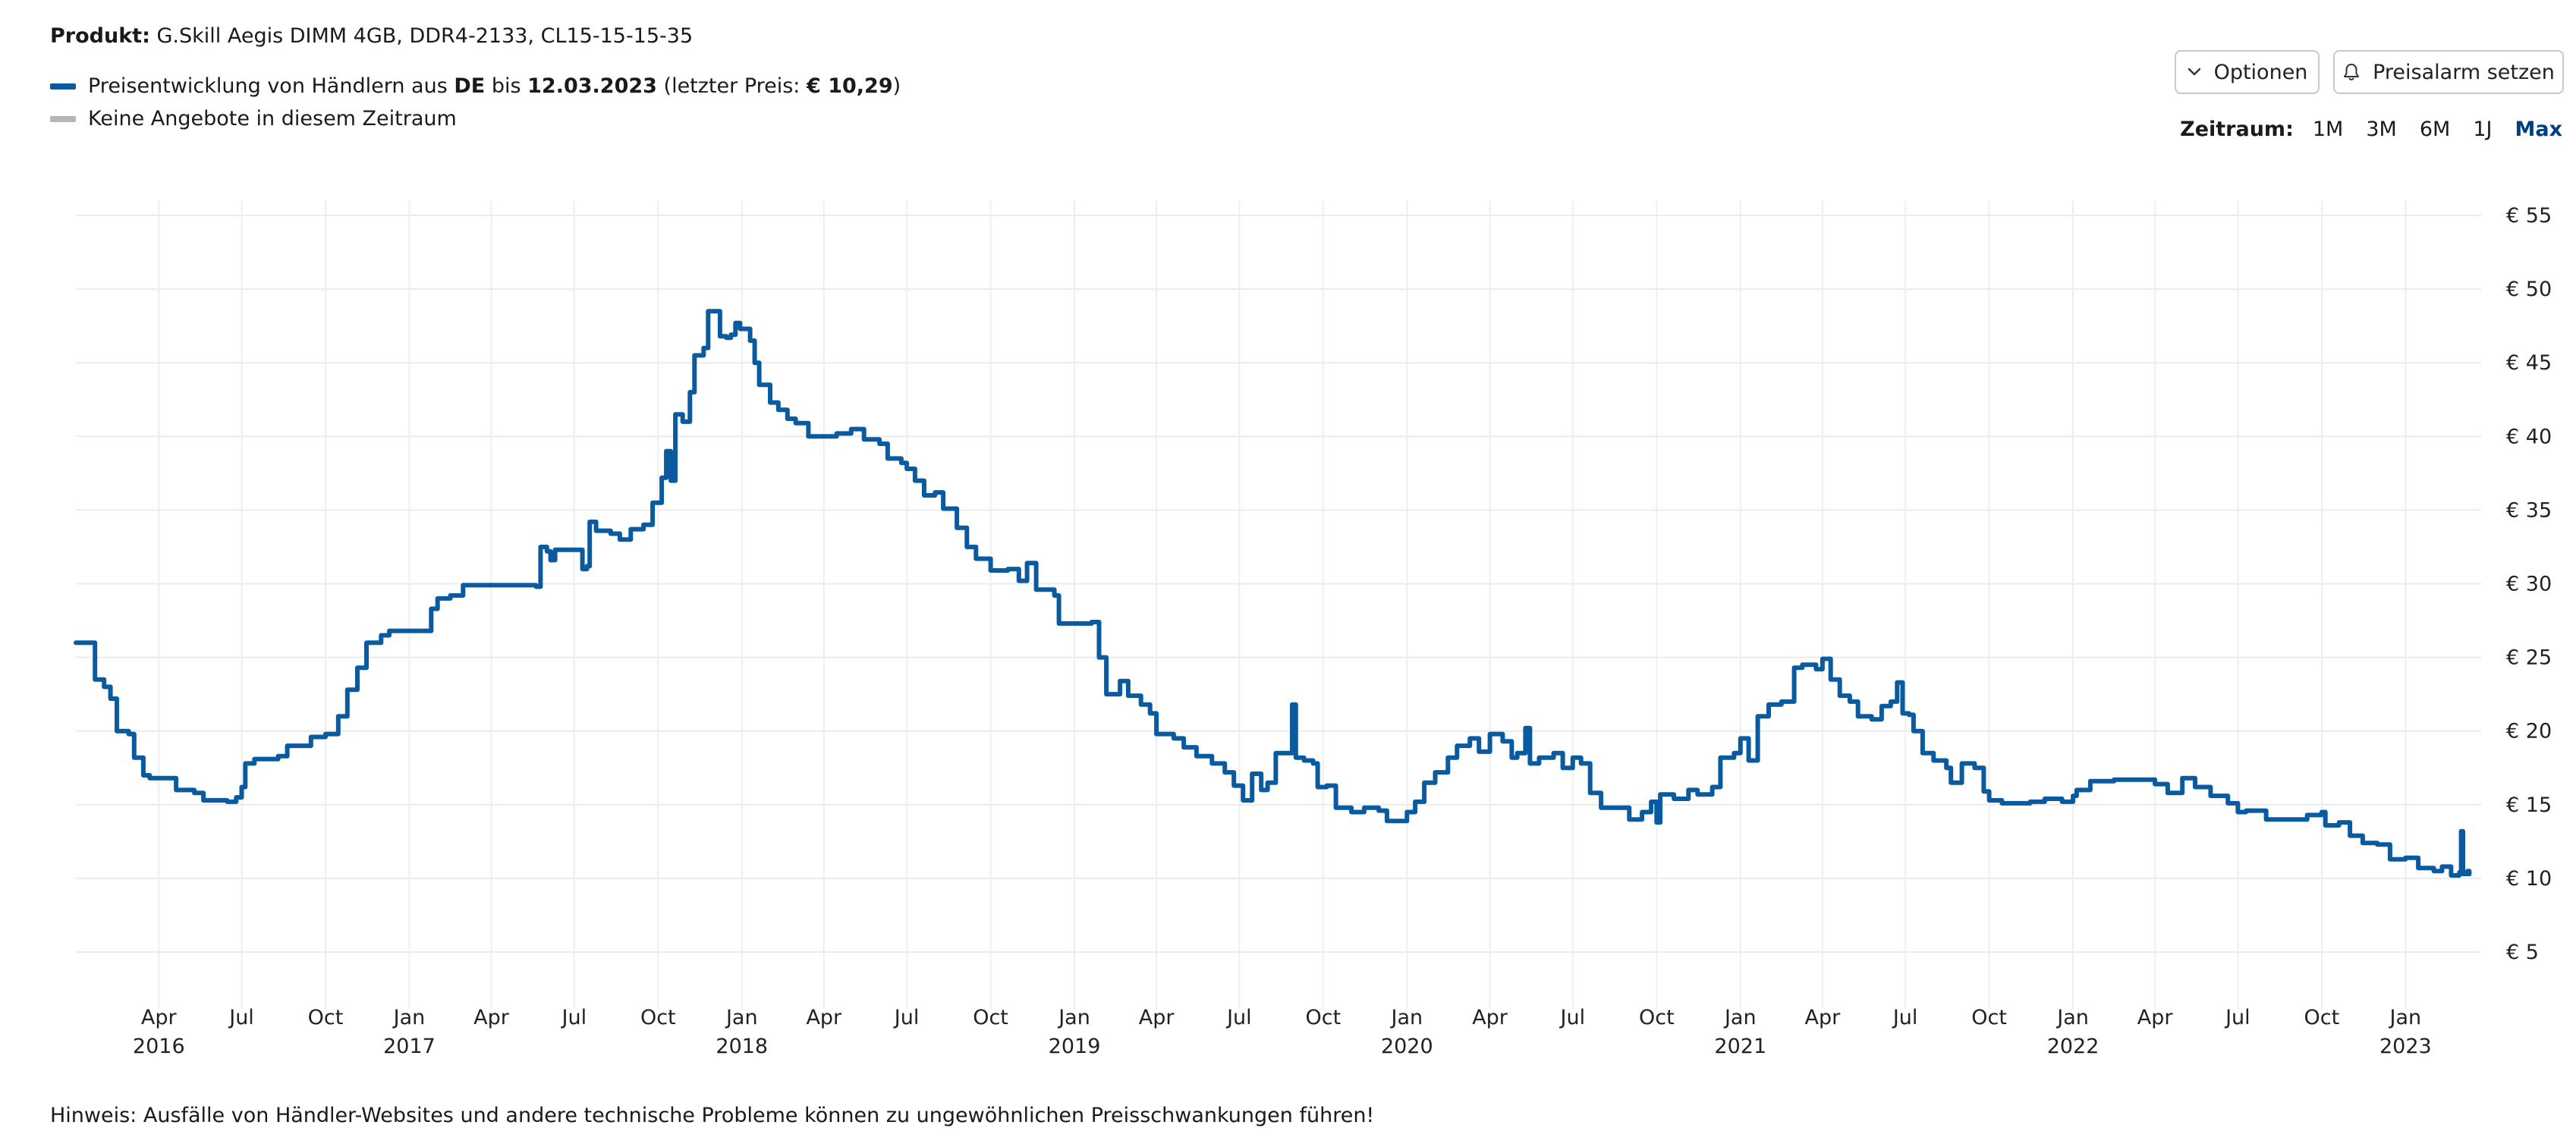  I want to click on range-label: Zeitraum:, so click(2237, 129).